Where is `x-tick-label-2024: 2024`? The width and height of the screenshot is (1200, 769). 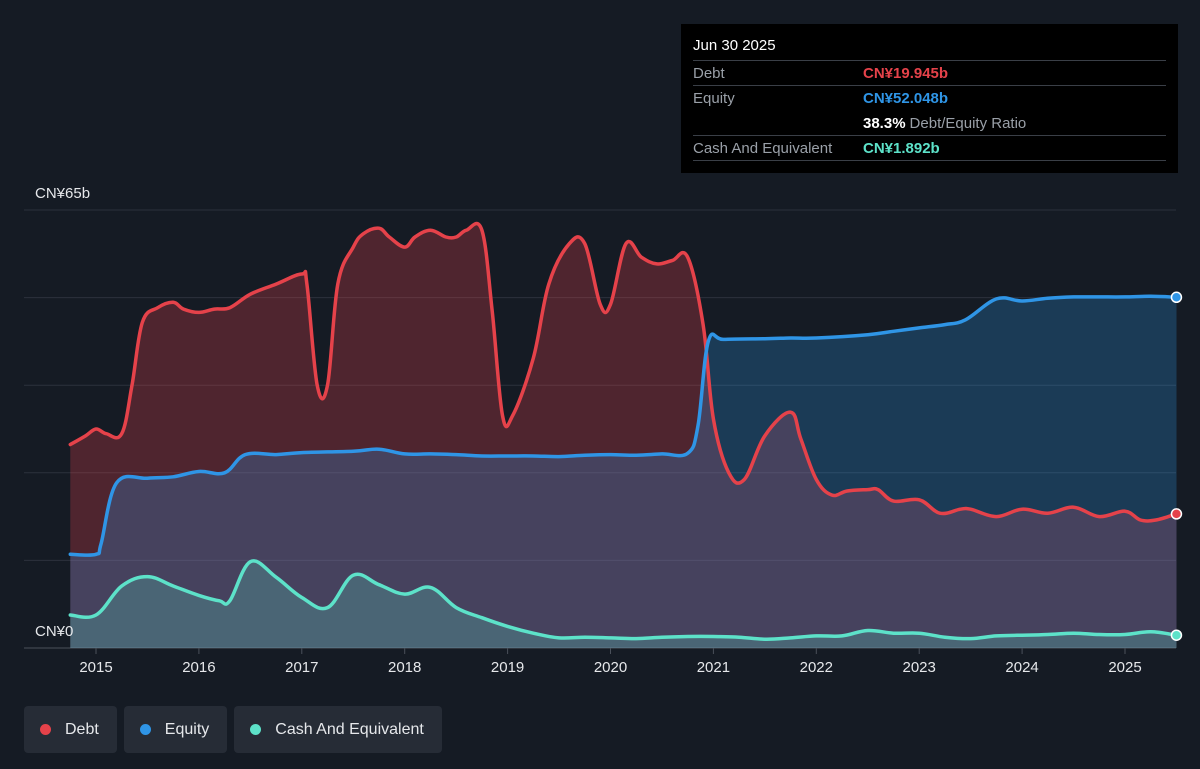
x-tick-label-2024: 2024 is located at coordinates (1021, 667).